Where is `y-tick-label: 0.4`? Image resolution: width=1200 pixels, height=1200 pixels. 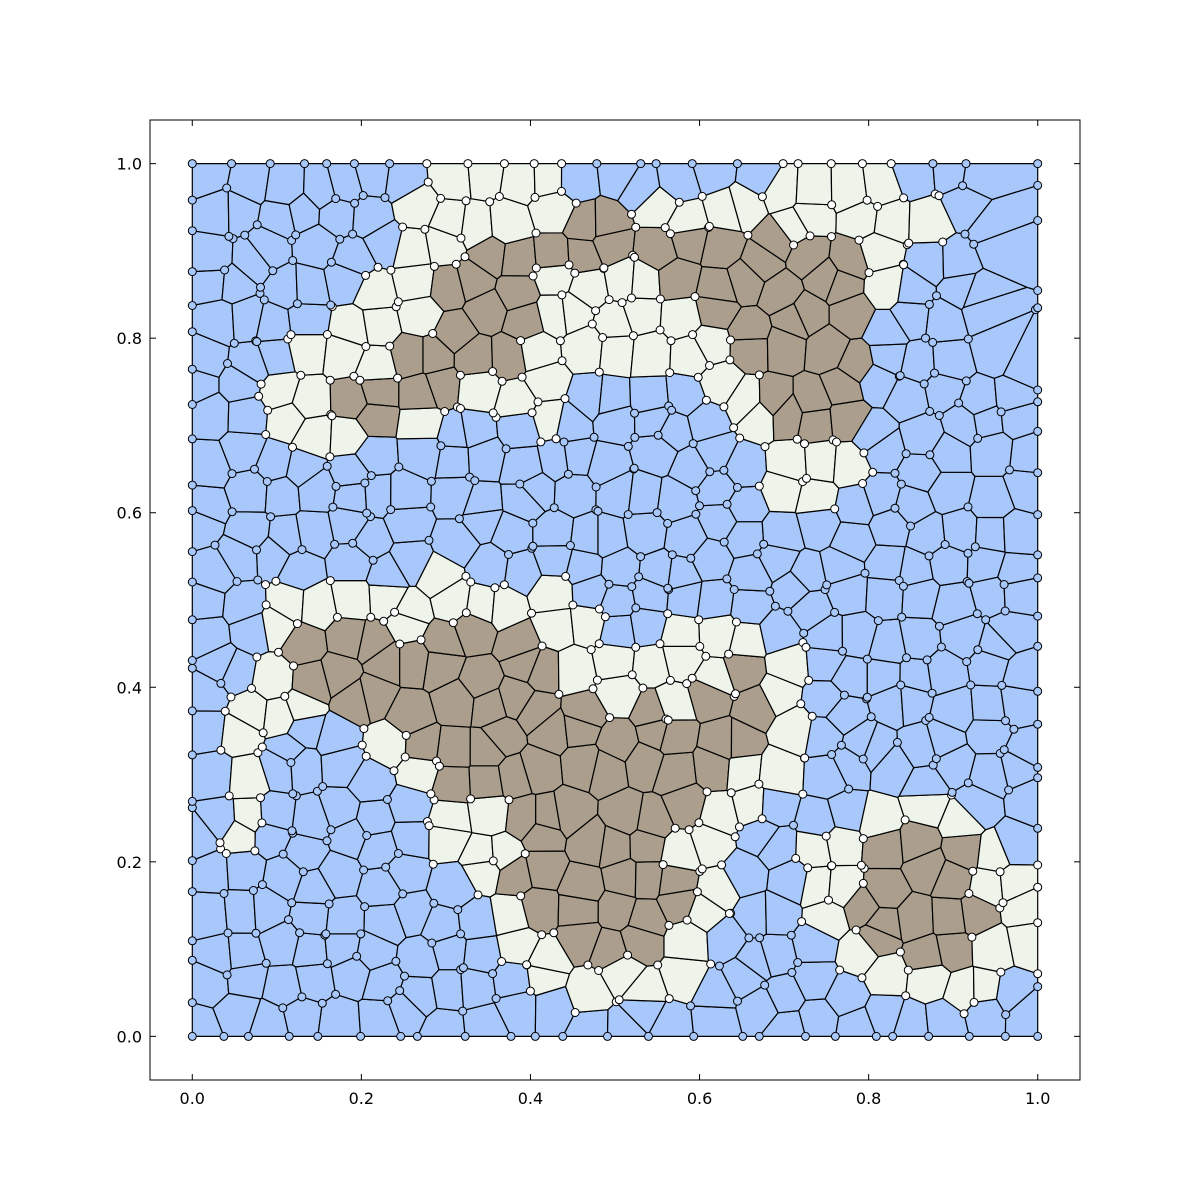 y-tick-label: 0.4 is located at coordinates (129, 687).